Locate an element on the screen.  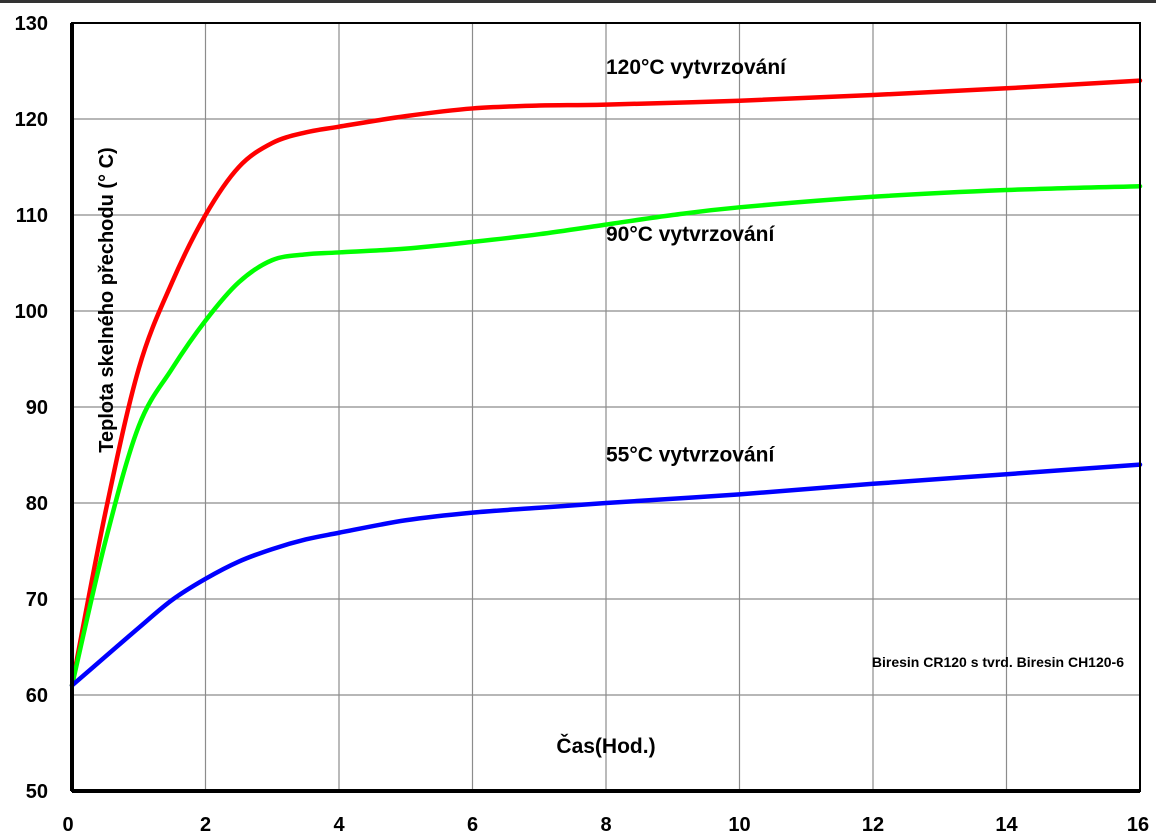
series-annotation: 120°C vytvrzování is located at coordinates (696, 67).